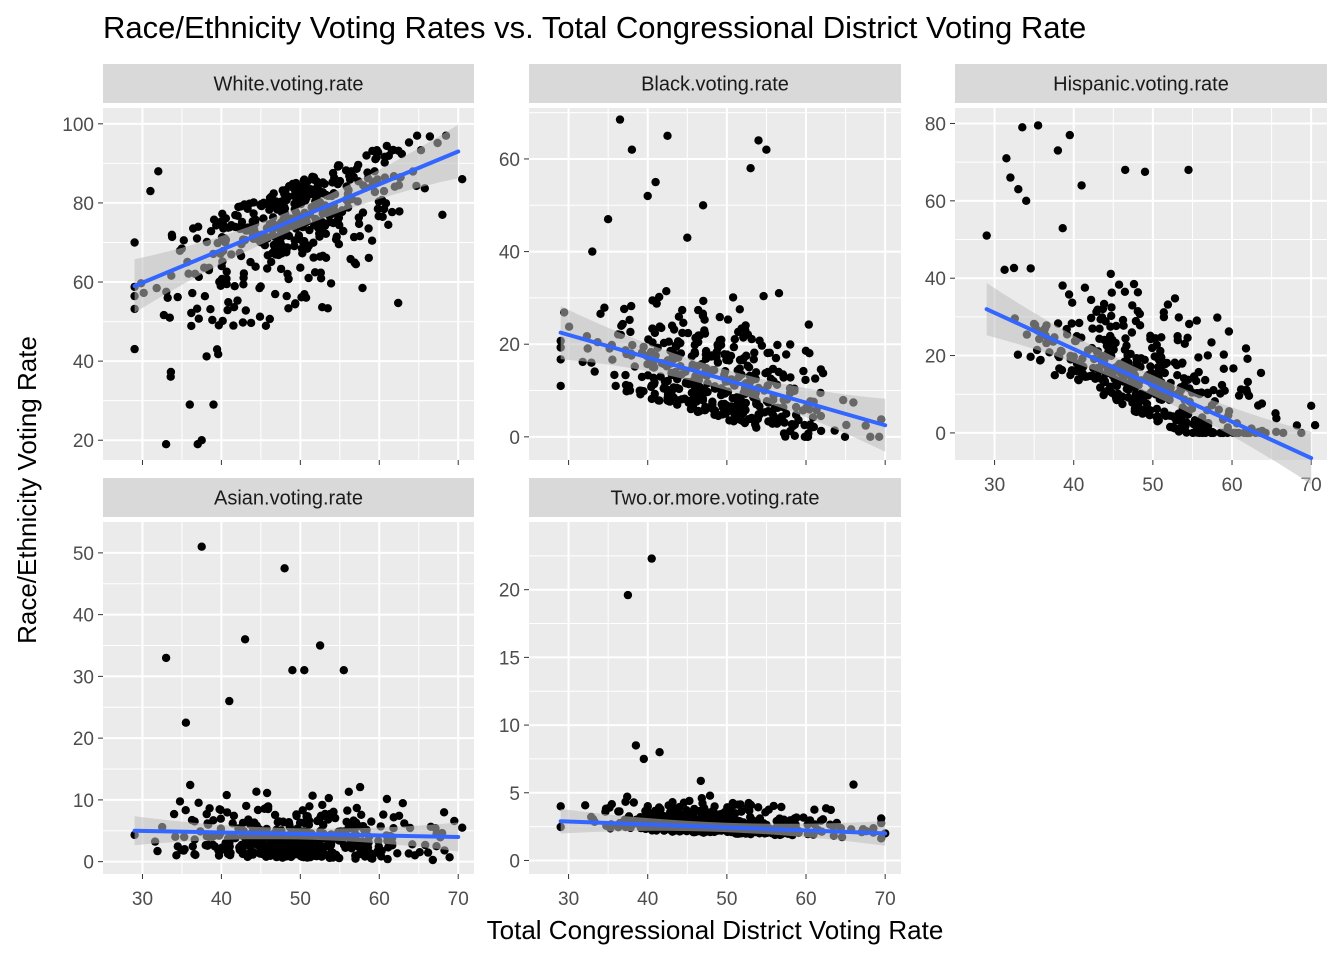  What do you see at coordinates (1152, 485) in the screenshot?
I see `x-tick-label: 50` at bounding box center [1152, 485].